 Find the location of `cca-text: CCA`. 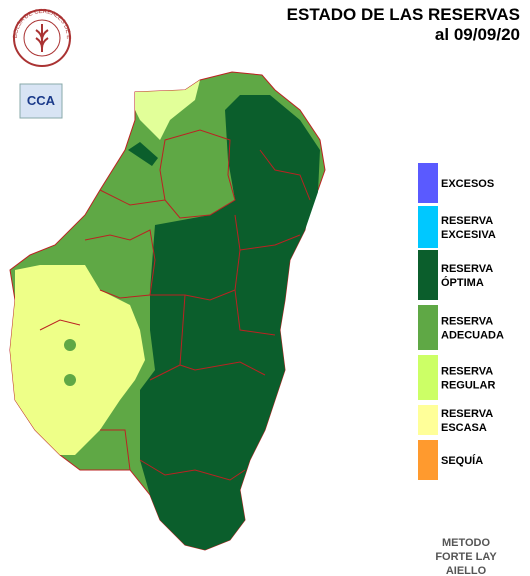

cca-text: CCA is located at coordinates (41, 100).